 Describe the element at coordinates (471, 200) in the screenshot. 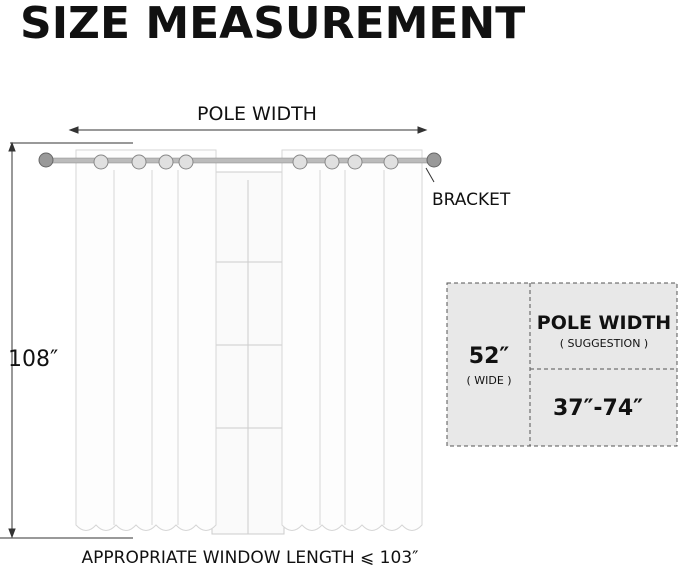

I see `bracket-label: BRACKET` at that location.